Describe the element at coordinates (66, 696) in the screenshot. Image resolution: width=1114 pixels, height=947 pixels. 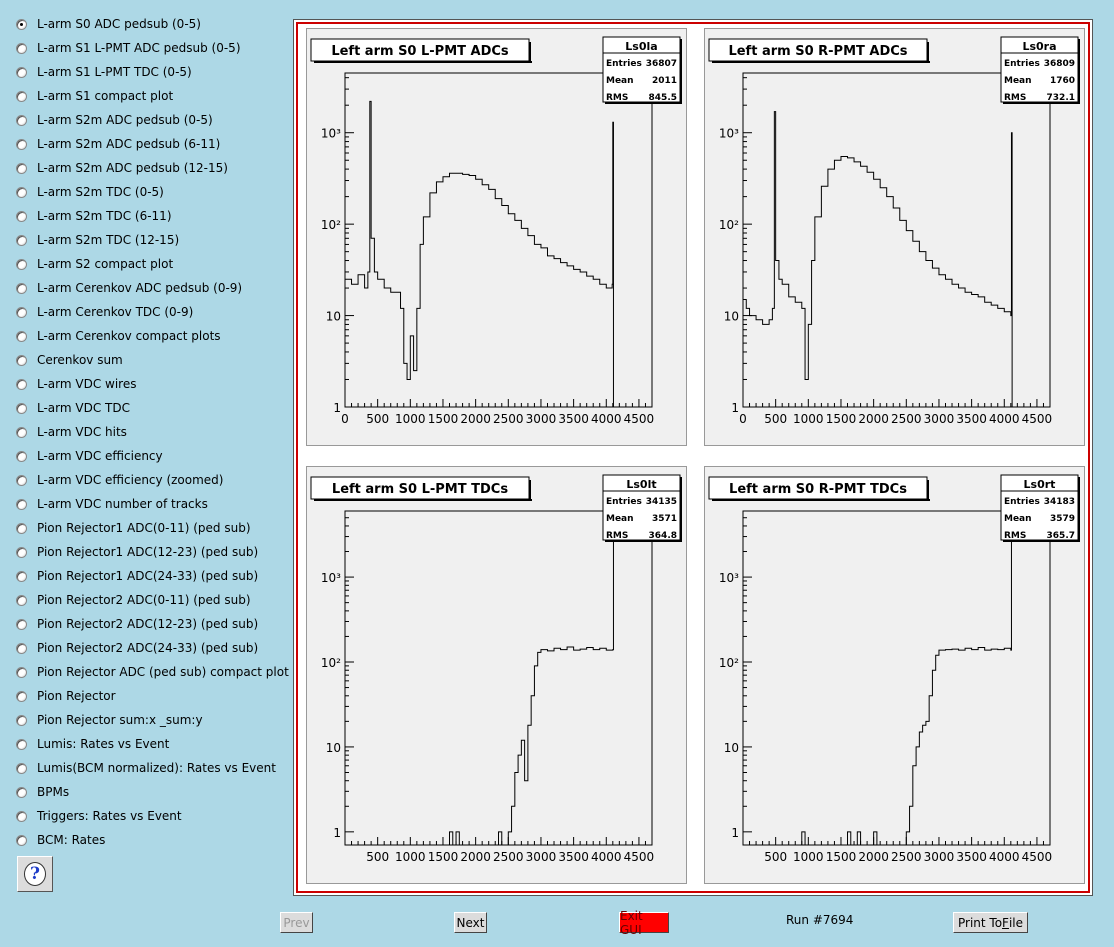
I see `histogram-option: Pion Rejector` at that location.